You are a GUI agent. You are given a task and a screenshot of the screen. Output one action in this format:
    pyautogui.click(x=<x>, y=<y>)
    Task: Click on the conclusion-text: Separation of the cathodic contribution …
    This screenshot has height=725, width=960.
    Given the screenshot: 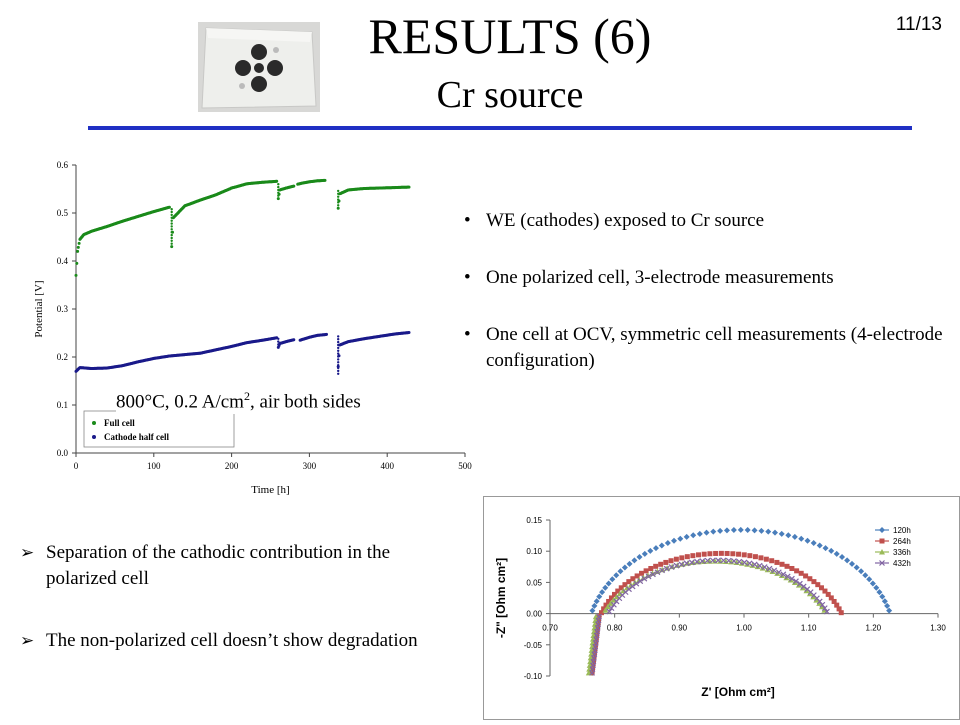 What is the action you would take?
    pyautogui.click(x=218, y=565)
    